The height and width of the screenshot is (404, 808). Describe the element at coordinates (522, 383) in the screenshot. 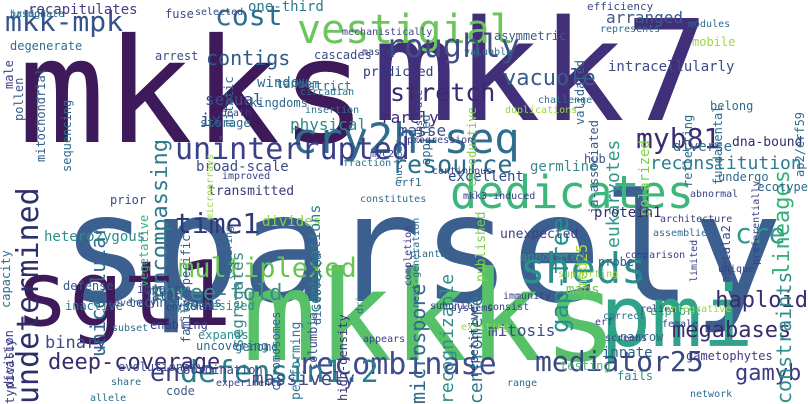

I see `word-range: range` at that location.